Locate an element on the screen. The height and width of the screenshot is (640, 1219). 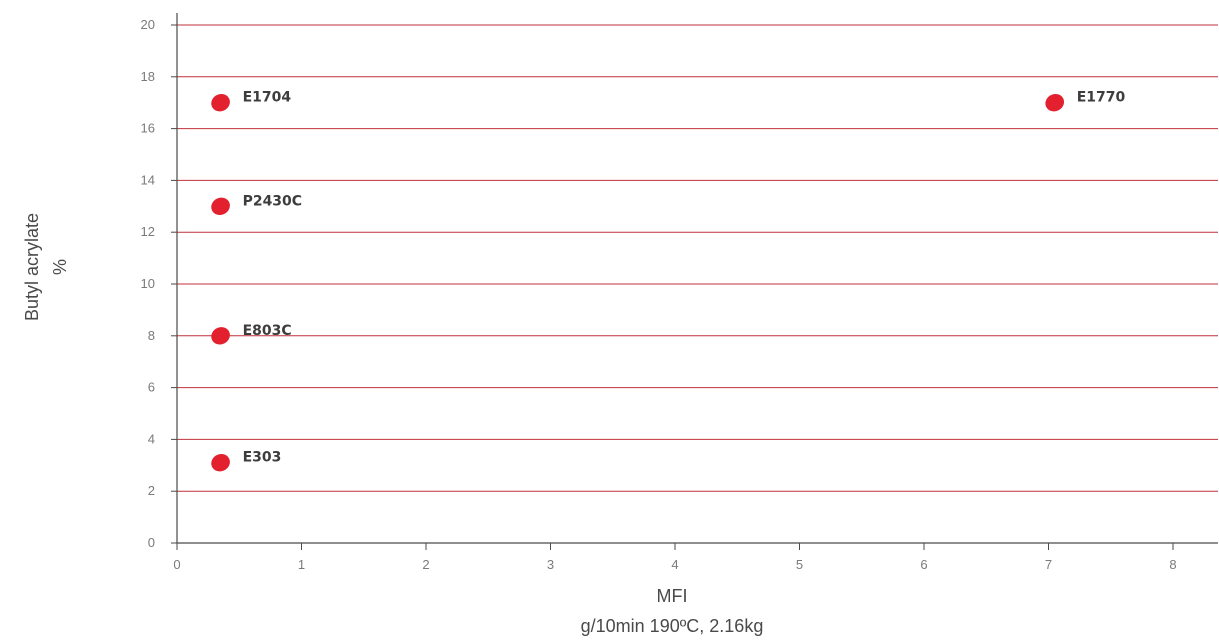
y-tick-label: 18 is located at coordinates (148, 76).